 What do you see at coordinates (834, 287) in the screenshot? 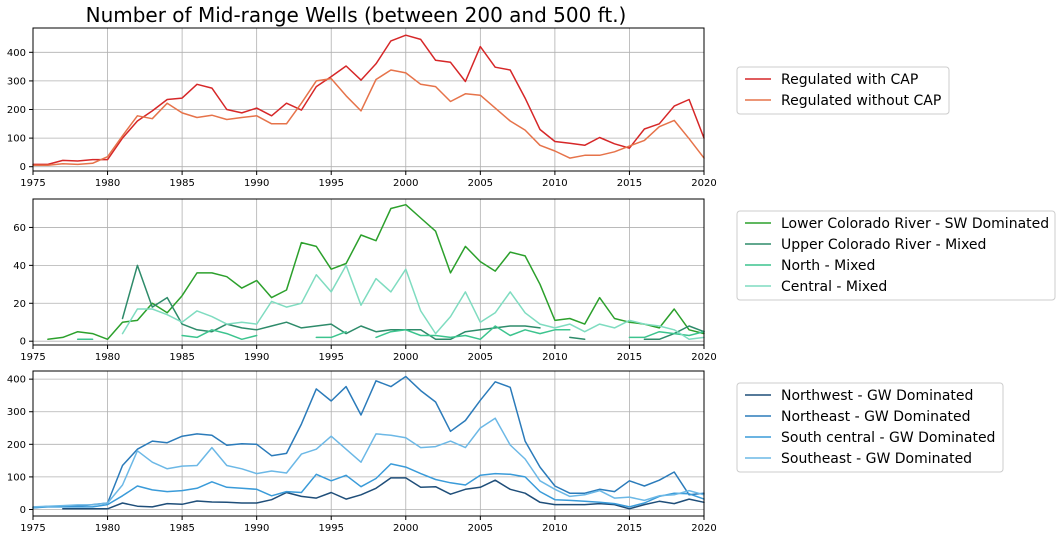
I see `legend-label: Central - Mixed` at bounding box center [834, 287].